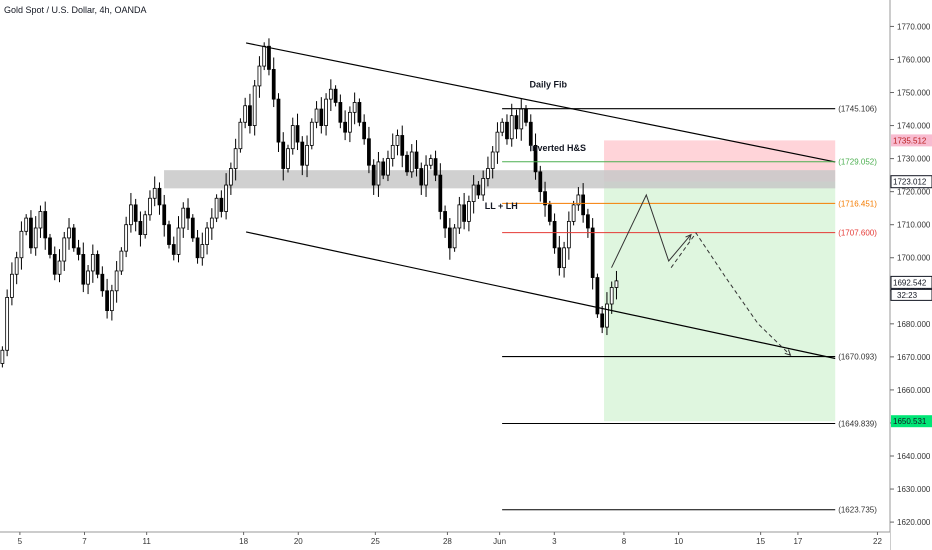  What do you see at coordinates (500, 179) in the screenshot?
I see `support-resistance-zone` at bounding box center [500, 179].